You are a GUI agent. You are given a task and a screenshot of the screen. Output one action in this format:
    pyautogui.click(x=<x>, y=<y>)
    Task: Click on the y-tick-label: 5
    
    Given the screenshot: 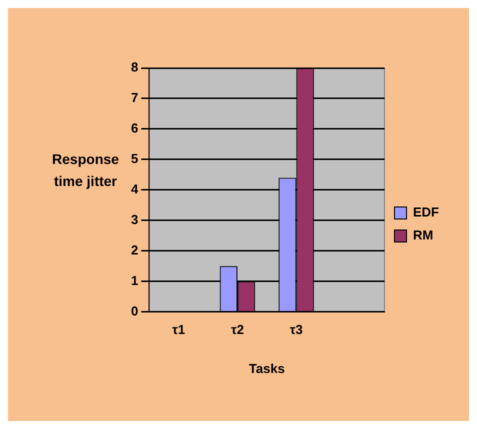 What is the action you would take?
    pyautogui.click(x=134, y=158)
    